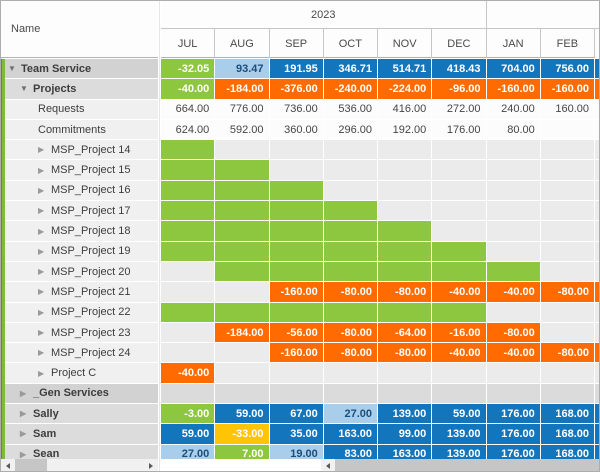 This screenshot has height=472, width=600. I want to click on grid-cell: -3.00, so click(188, 414).